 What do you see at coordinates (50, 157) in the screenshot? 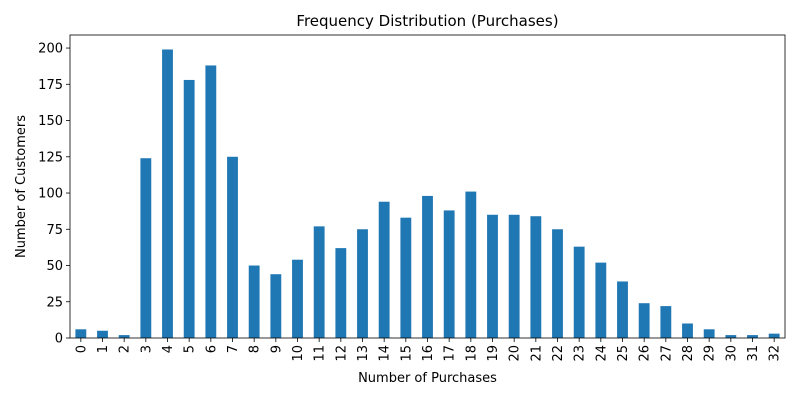
I see `y-tick-label: 125` at bounding box center [50, 157].